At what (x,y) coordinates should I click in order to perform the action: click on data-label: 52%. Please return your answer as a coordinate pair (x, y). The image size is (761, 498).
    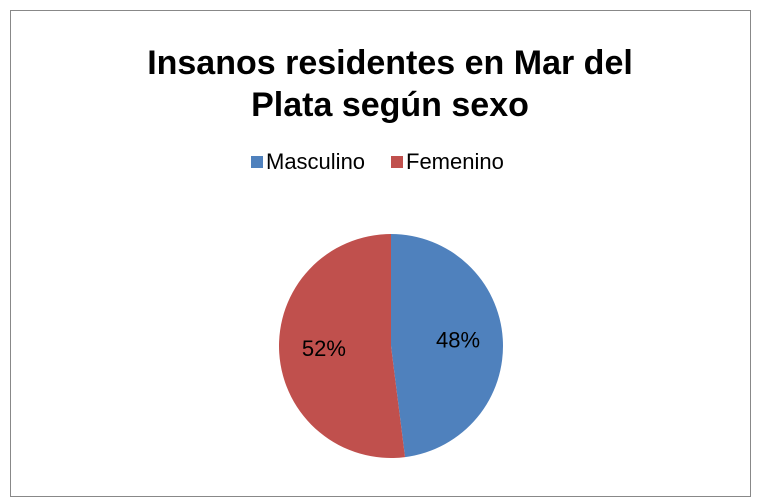
    Looking at the image, I should click on (324, 348).